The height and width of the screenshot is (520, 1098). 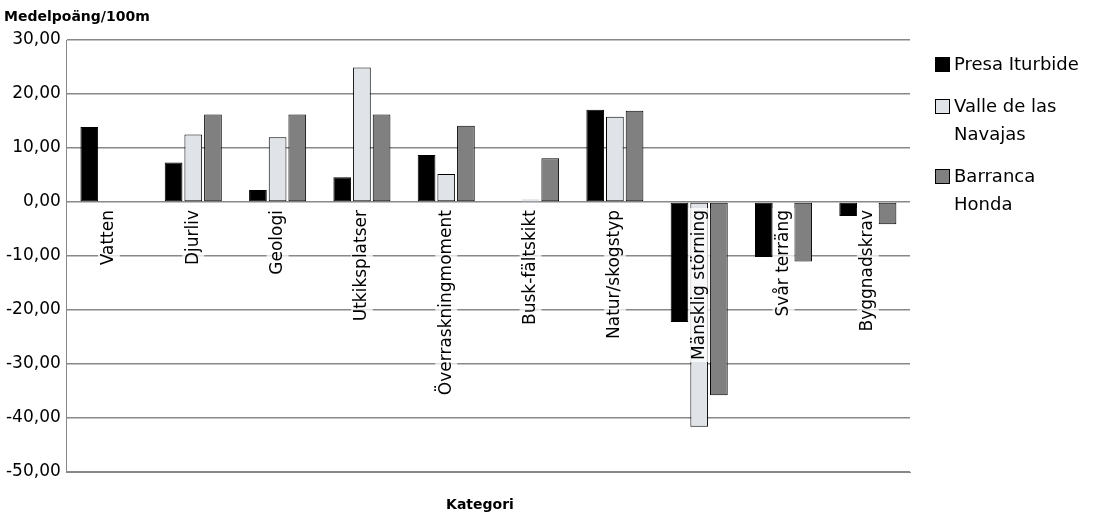 I want to click on legend-label: Presa Iturbide, so click(x=1016, y=64).